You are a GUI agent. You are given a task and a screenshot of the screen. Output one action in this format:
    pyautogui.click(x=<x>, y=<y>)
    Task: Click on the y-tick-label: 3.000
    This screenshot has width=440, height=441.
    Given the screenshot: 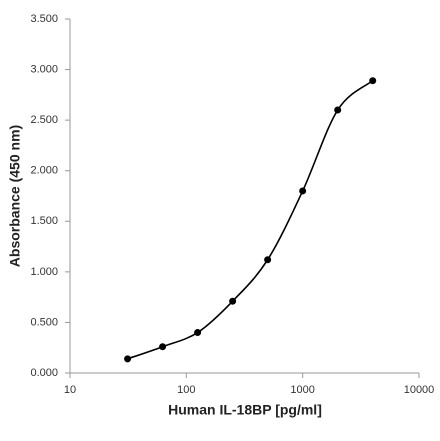 What is the action you would take?
    pyautogui.click(x=44, y=69)
    